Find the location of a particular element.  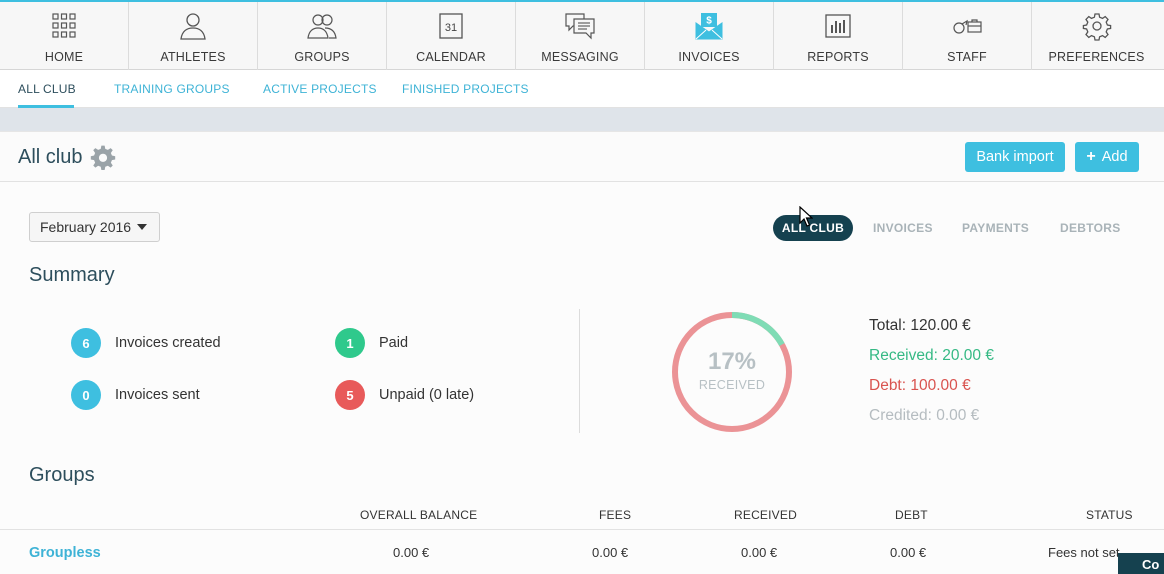

nav-label: REPORTS is located at coordinates (838, 57).